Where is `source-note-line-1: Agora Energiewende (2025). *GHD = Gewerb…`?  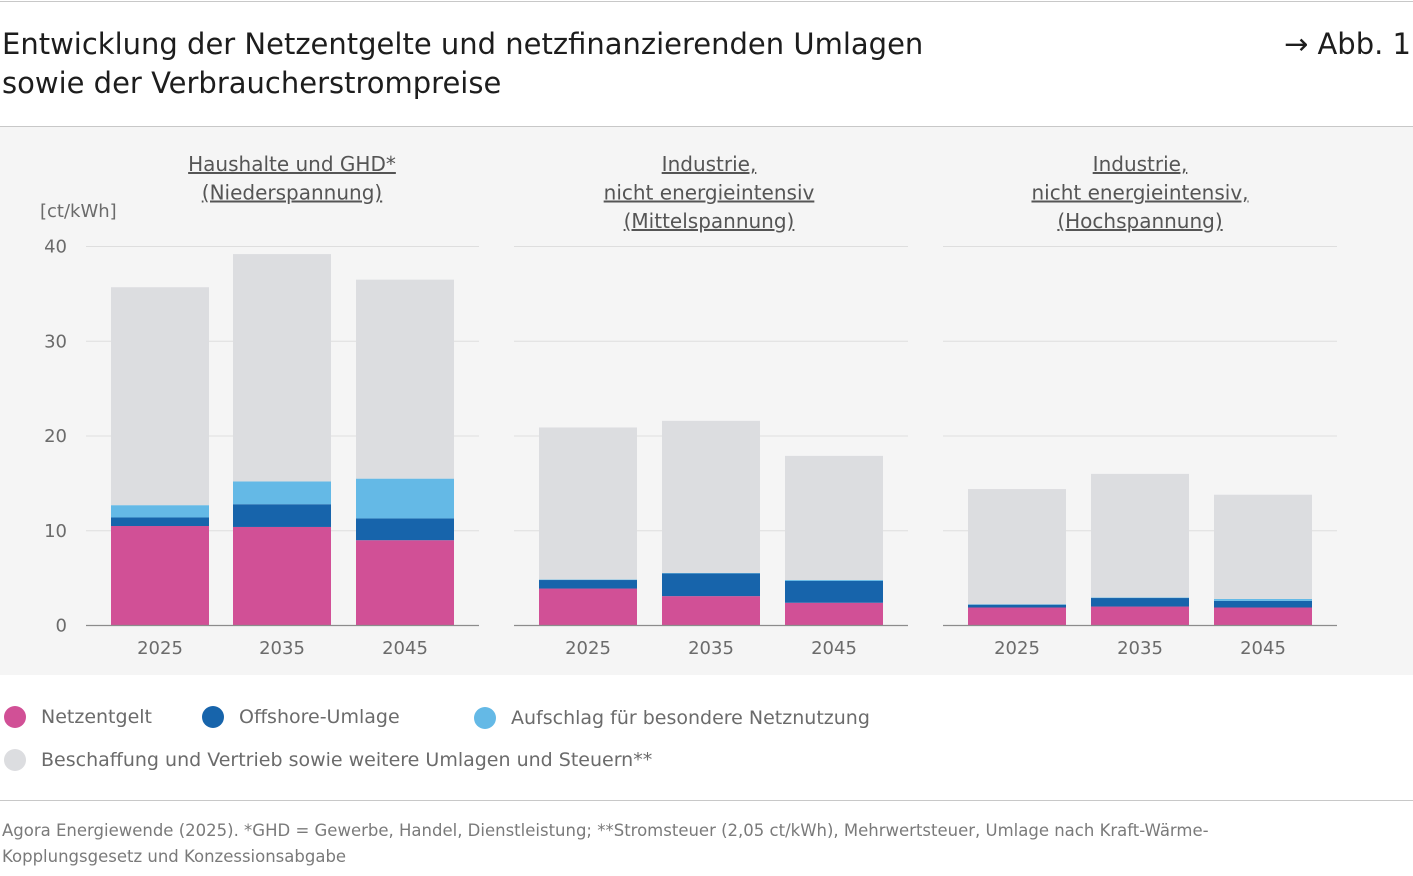 source-note-line-1: Agora Energiewende (2025). *GHD = Gewerb… is located at coordinates (605, 830).